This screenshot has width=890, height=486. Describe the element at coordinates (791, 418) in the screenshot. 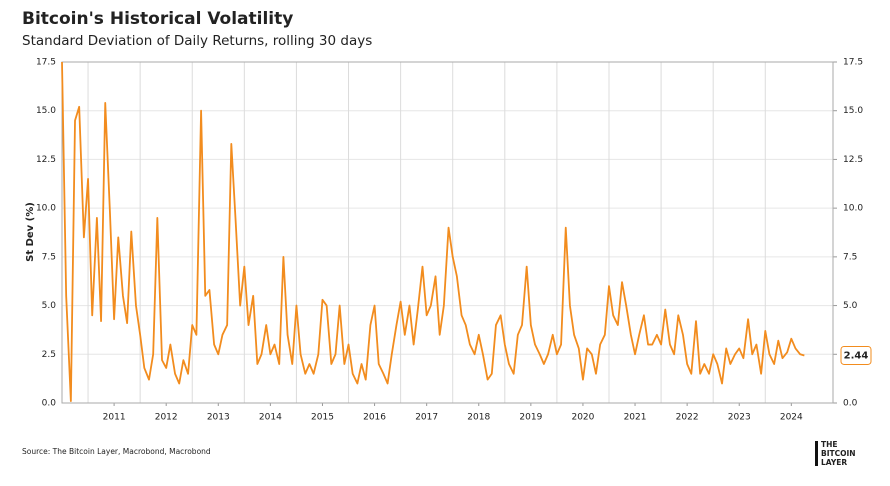

I see `x-tick-label: 2024` at that location.